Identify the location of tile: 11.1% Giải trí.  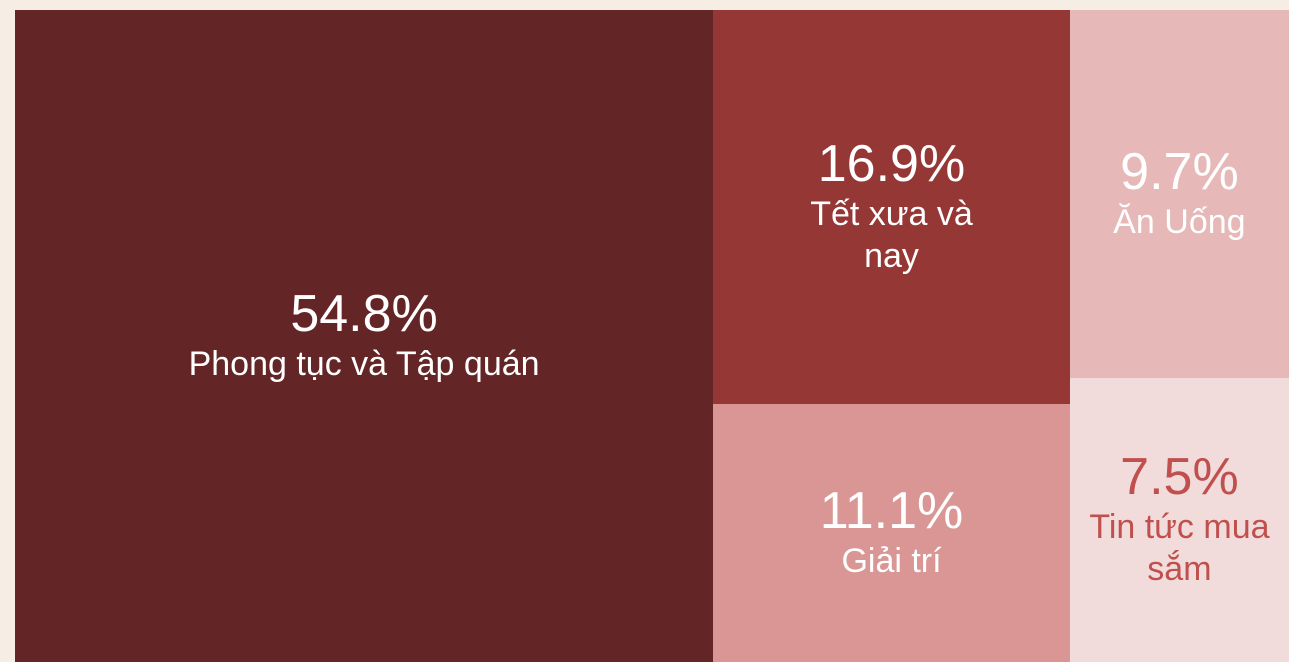
(891, 532).